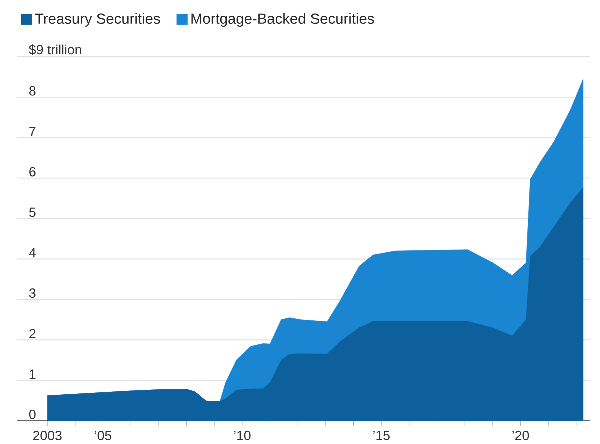  I want to click on x-tick-label: ’15, so click(382, 435).